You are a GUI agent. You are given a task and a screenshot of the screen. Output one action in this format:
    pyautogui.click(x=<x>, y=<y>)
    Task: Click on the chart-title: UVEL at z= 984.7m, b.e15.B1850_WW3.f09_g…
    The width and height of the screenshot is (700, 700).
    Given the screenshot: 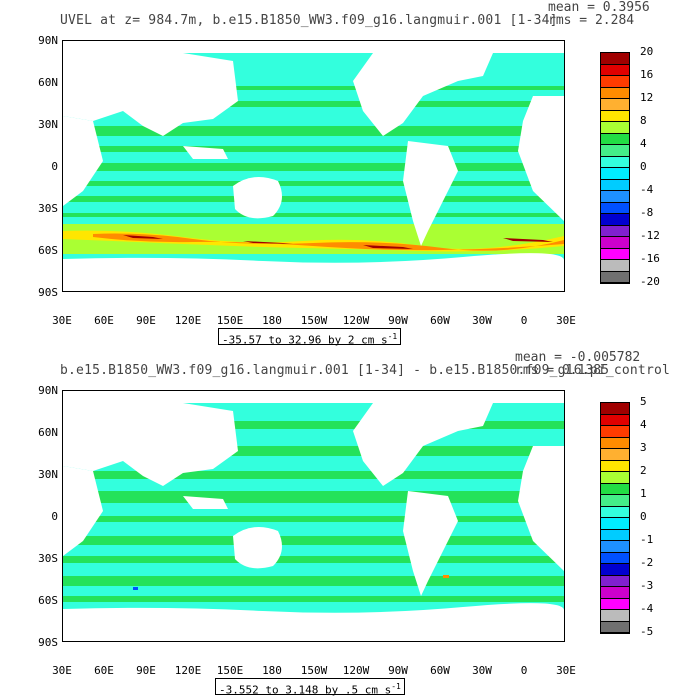 What is the action you would take?
    pyautogui.click(x=309, y=20)
    